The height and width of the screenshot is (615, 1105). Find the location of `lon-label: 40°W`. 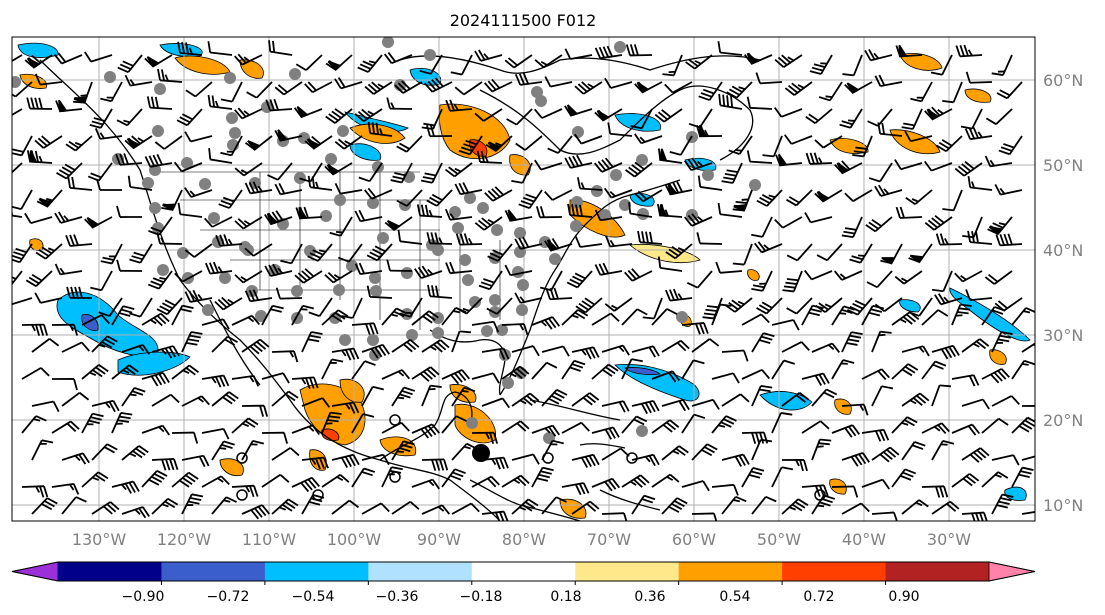

lon-label: 40°W is located at coordinates (864, 539).